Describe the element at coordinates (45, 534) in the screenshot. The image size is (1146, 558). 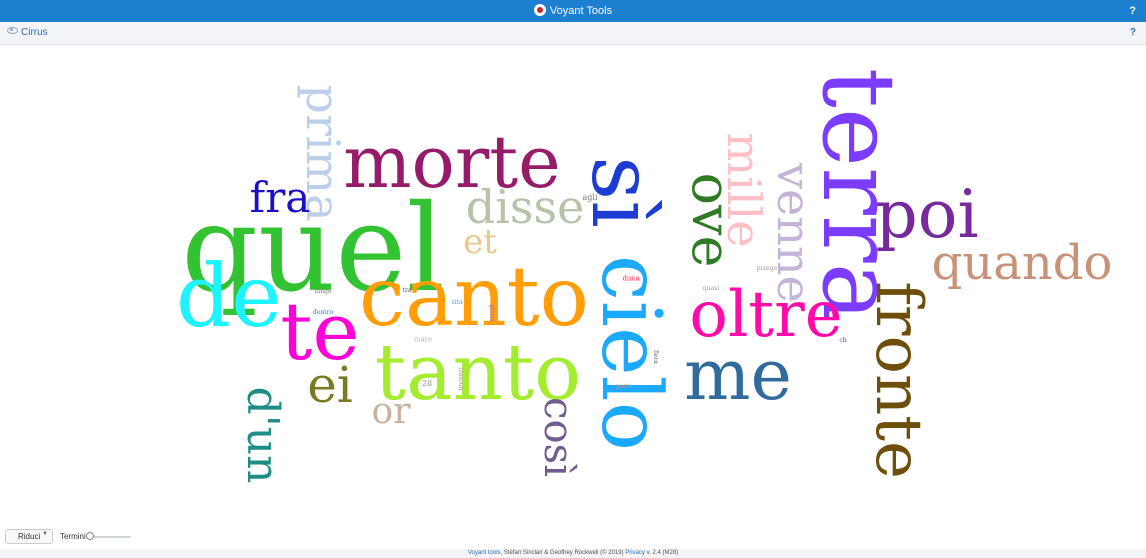
I see `chevron-down-icon: ▼` at that location.